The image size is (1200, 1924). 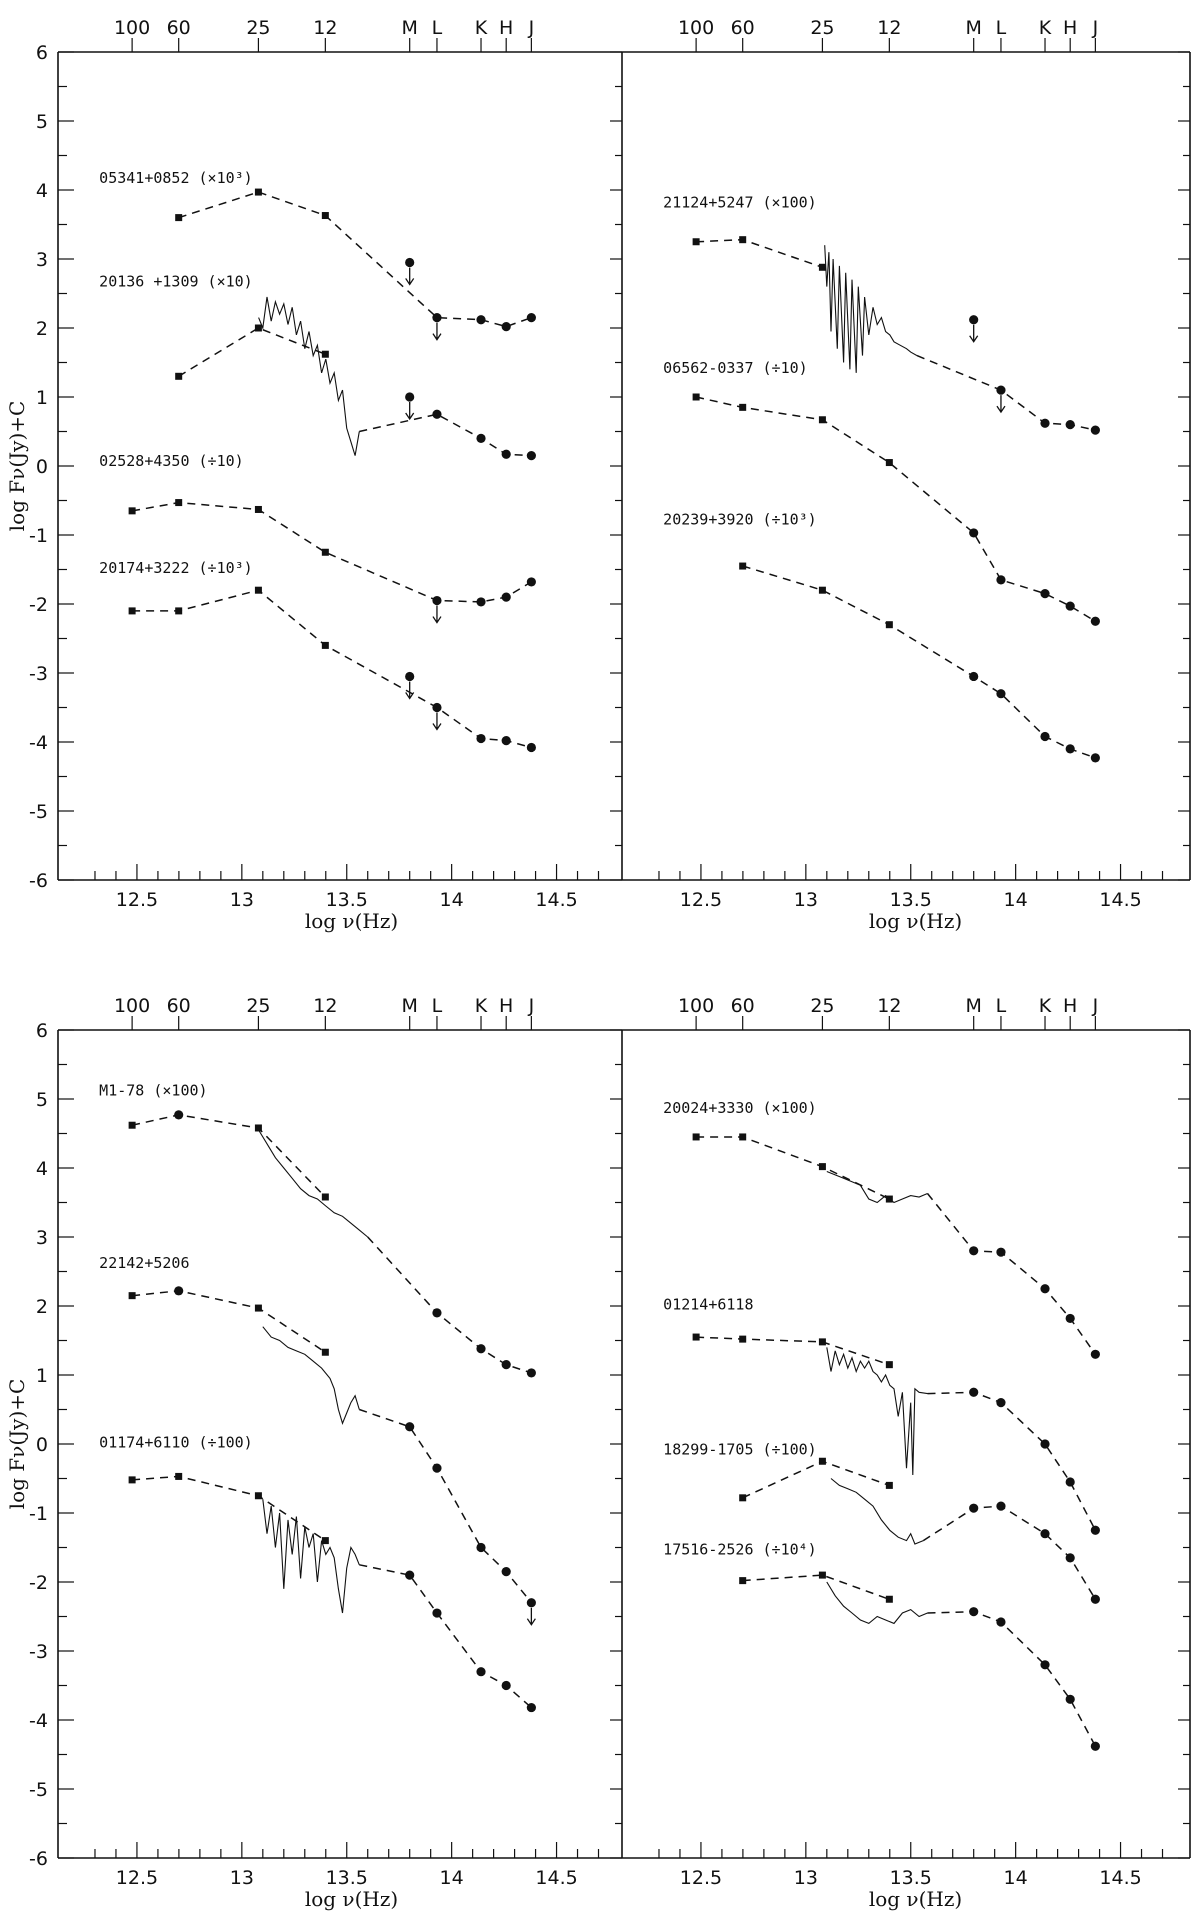 What do you see at coordinates (38, 1721) in the screenshot?
I see `y-tick-label: -4` at bounding box center [38, 1721].